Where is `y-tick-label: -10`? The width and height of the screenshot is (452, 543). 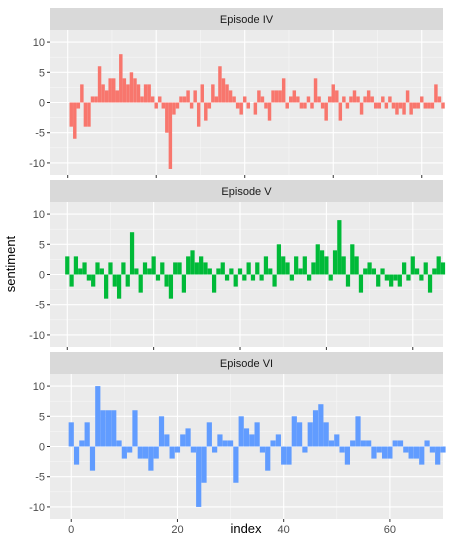 y-tick-label: -10 is located at coordinates (37, 508).